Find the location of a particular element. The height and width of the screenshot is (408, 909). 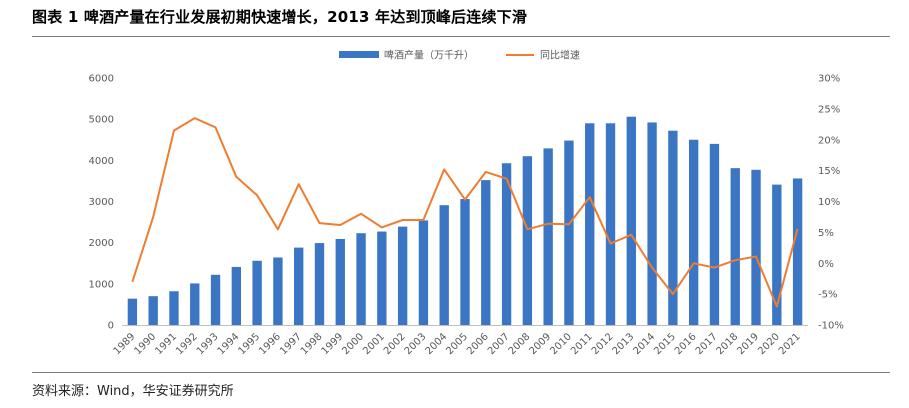

x-tick-label: 1996 is located at coordinates (270, 344).